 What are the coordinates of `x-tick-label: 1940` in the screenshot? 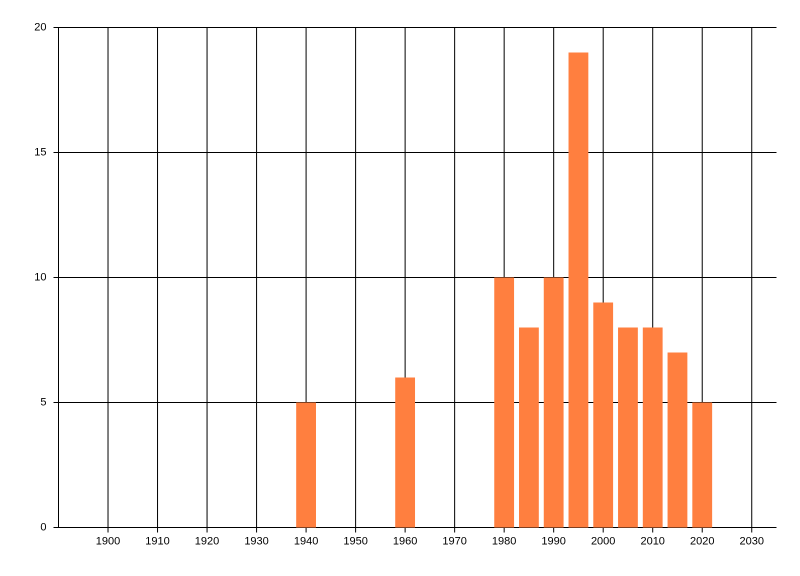 It's located at (306, 541).